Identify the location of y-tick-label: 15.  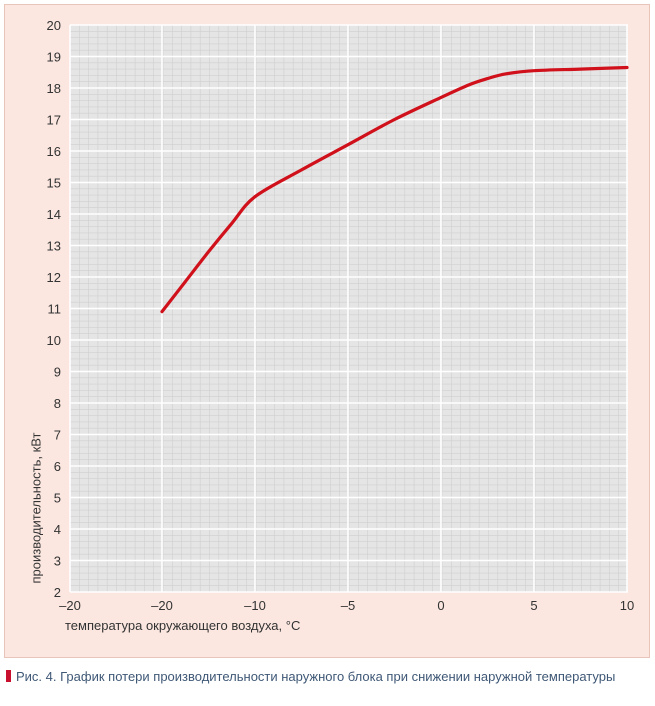
(54, 183).